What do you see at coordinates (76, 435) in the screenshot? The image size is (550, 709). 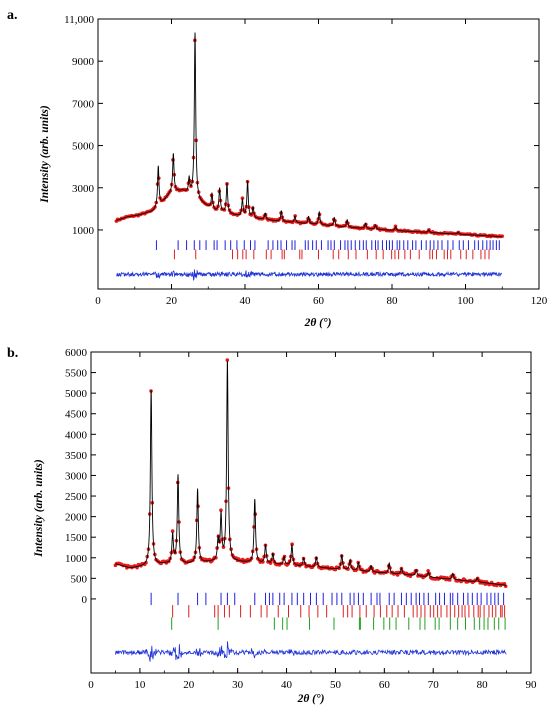 I see `y-tick-label: 4000` at bounding box center [76, 435].